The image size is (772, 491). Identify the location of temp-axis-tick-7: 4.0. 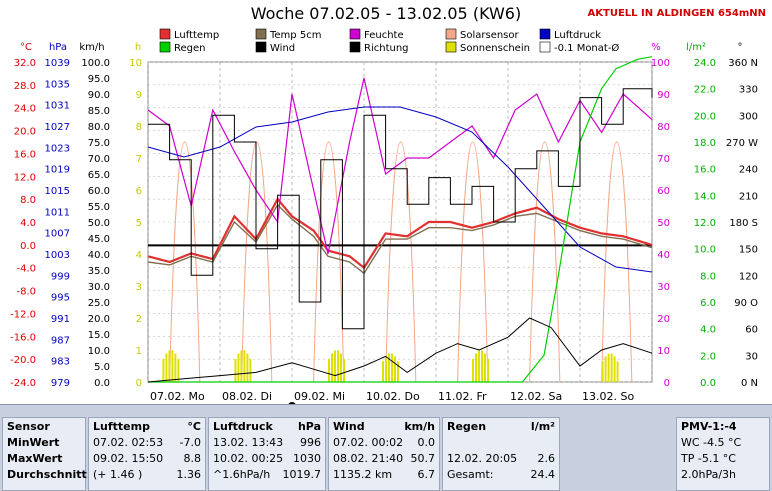
(28, 223).